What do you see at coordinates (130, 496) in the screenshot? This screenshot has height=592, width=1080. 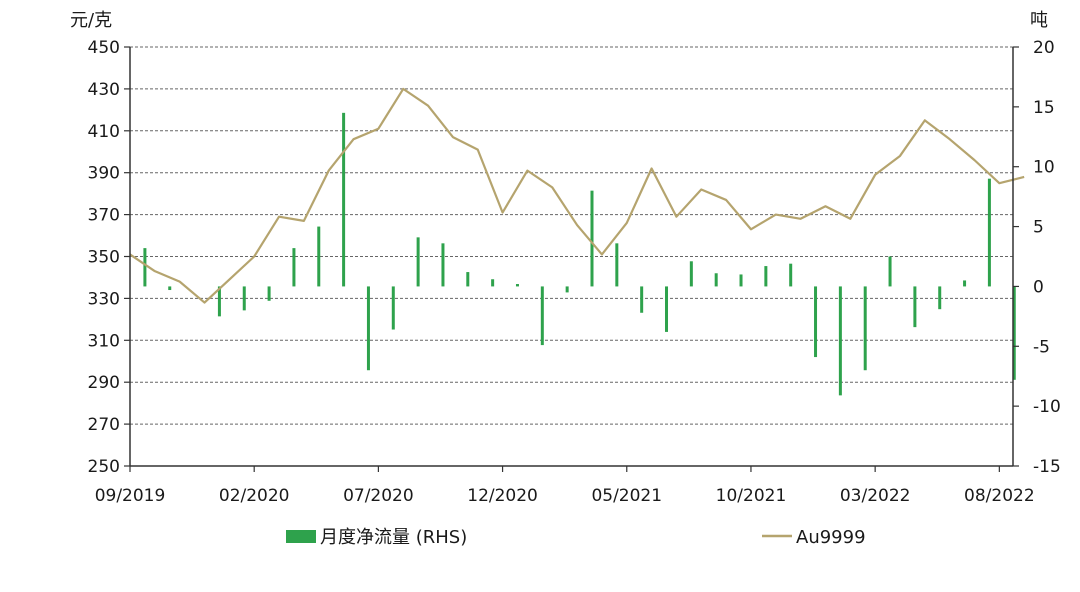 I see `x-tick-label: 09/2019` at bounding box center [130, 496].